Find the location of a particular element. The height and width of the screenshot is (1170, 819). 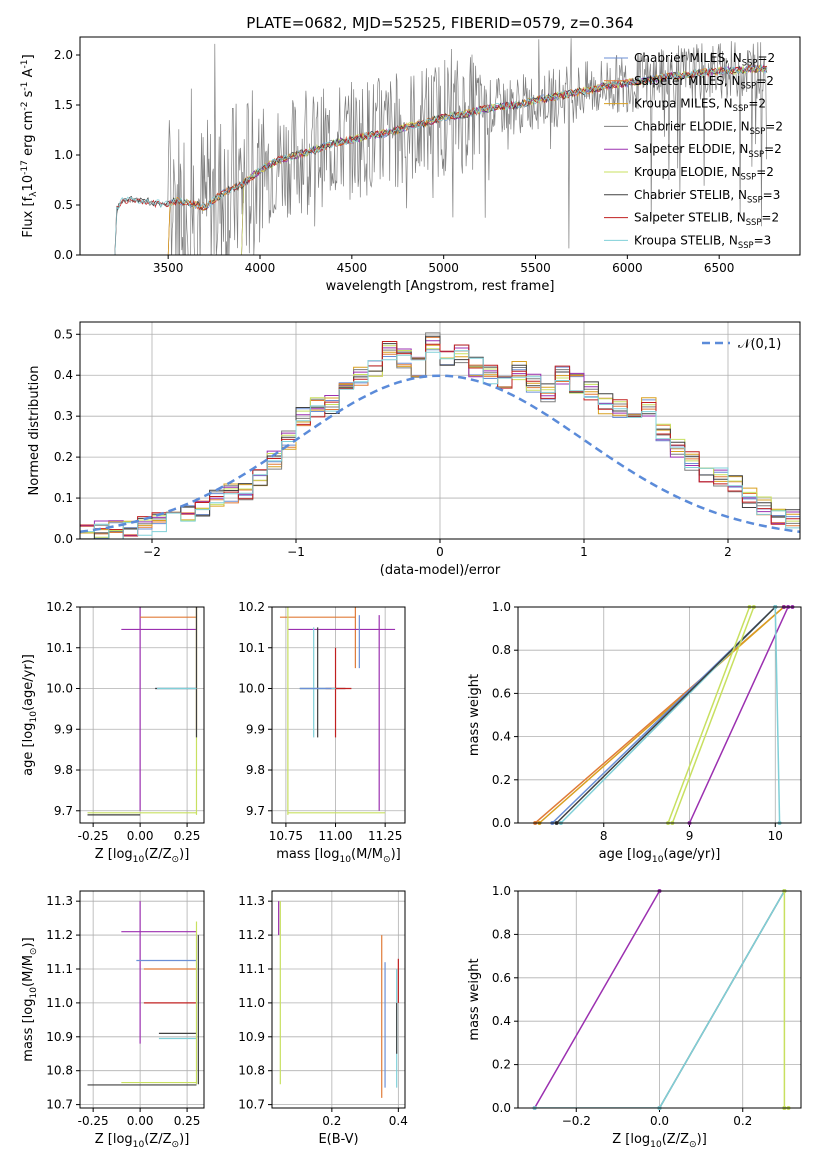

x-tick-label: 4500 is located at coordinates (352, 268).